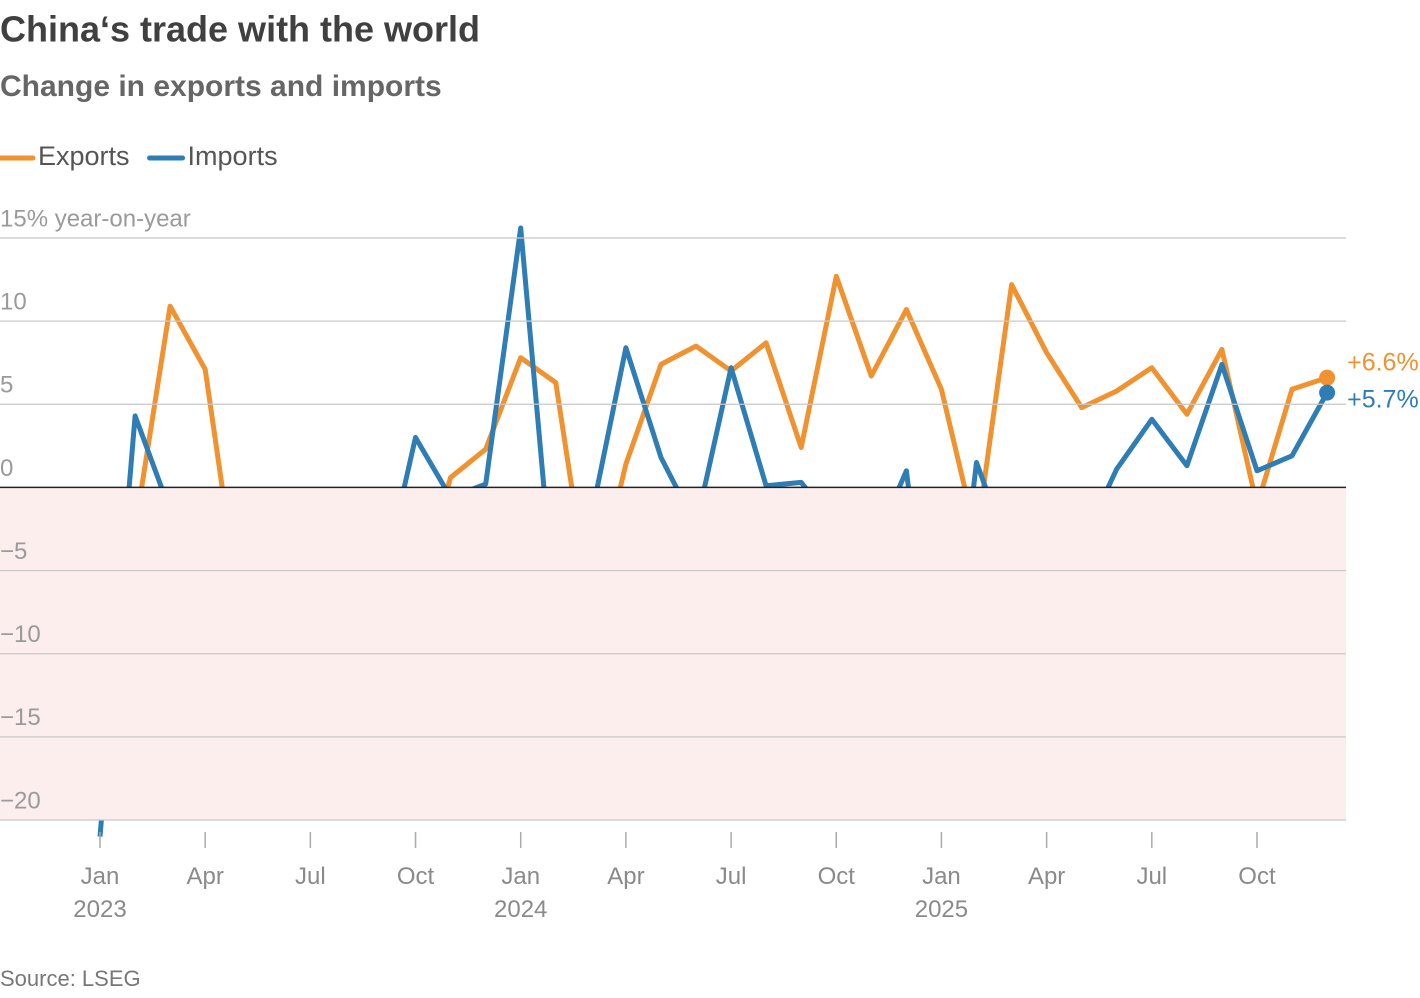 This screenshot has width=1420, height=998. I want to click on end-label: +6.6%, so click(1383, 362).